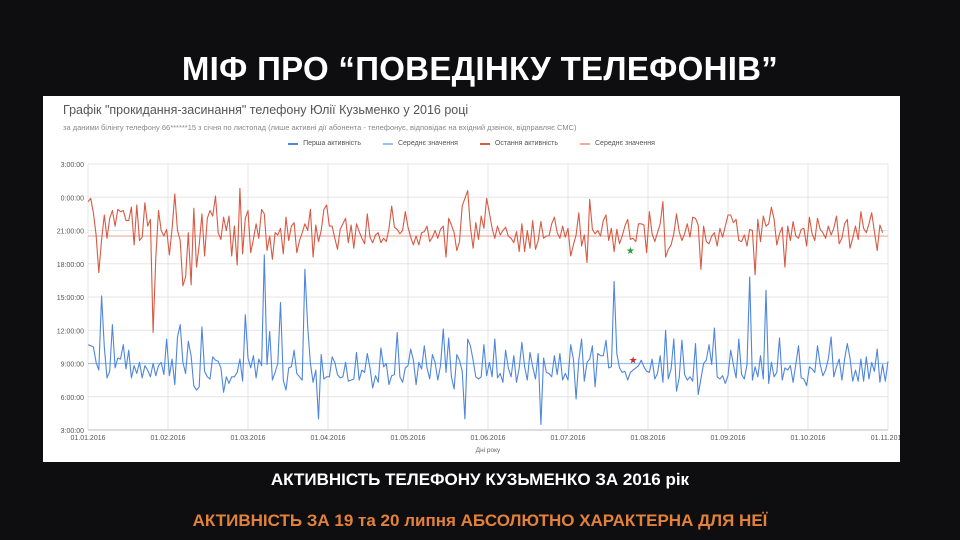 This screenshot has width=960, height=540. Describe the element at coordinates (567, 438) in the screenshot. I see `x-tick-label: 01.07.2016` at that location.